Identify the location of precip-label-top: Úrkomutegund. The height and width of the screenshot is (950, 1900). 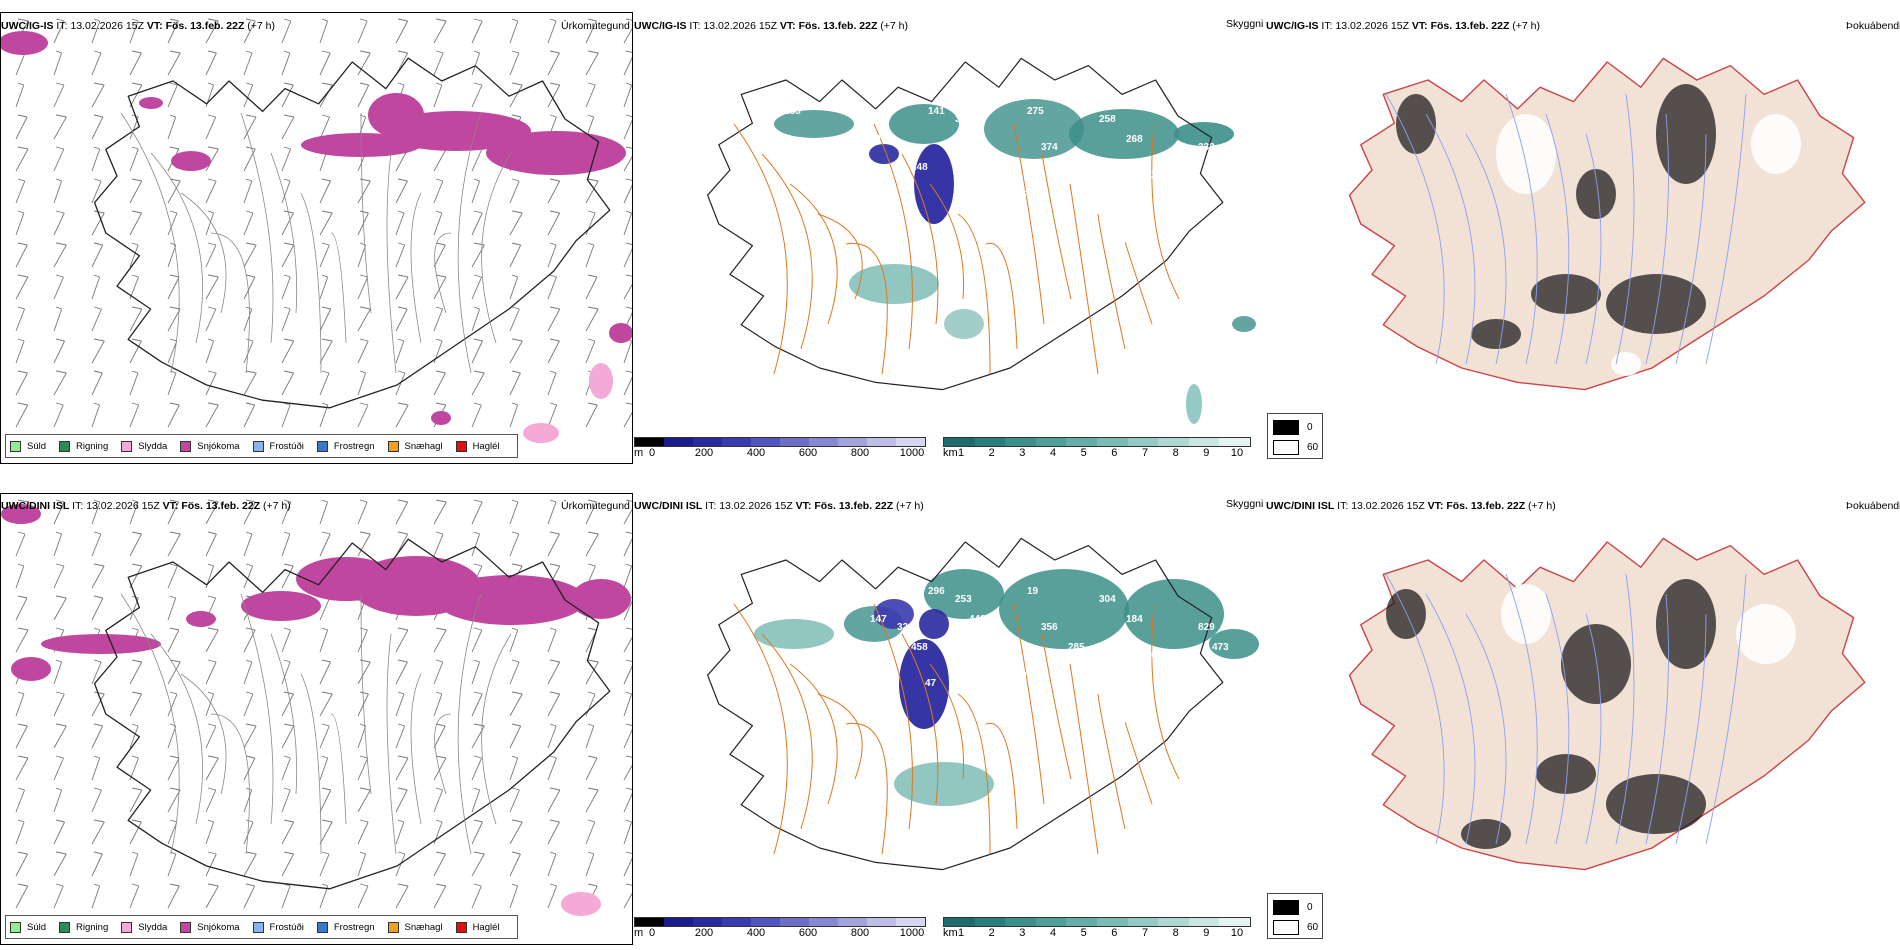
(595, 26).